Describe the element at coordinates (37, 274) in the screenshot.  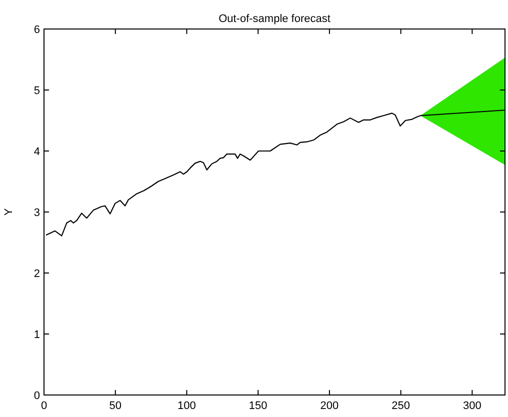
I see `y-tick-label: 2` at that location.